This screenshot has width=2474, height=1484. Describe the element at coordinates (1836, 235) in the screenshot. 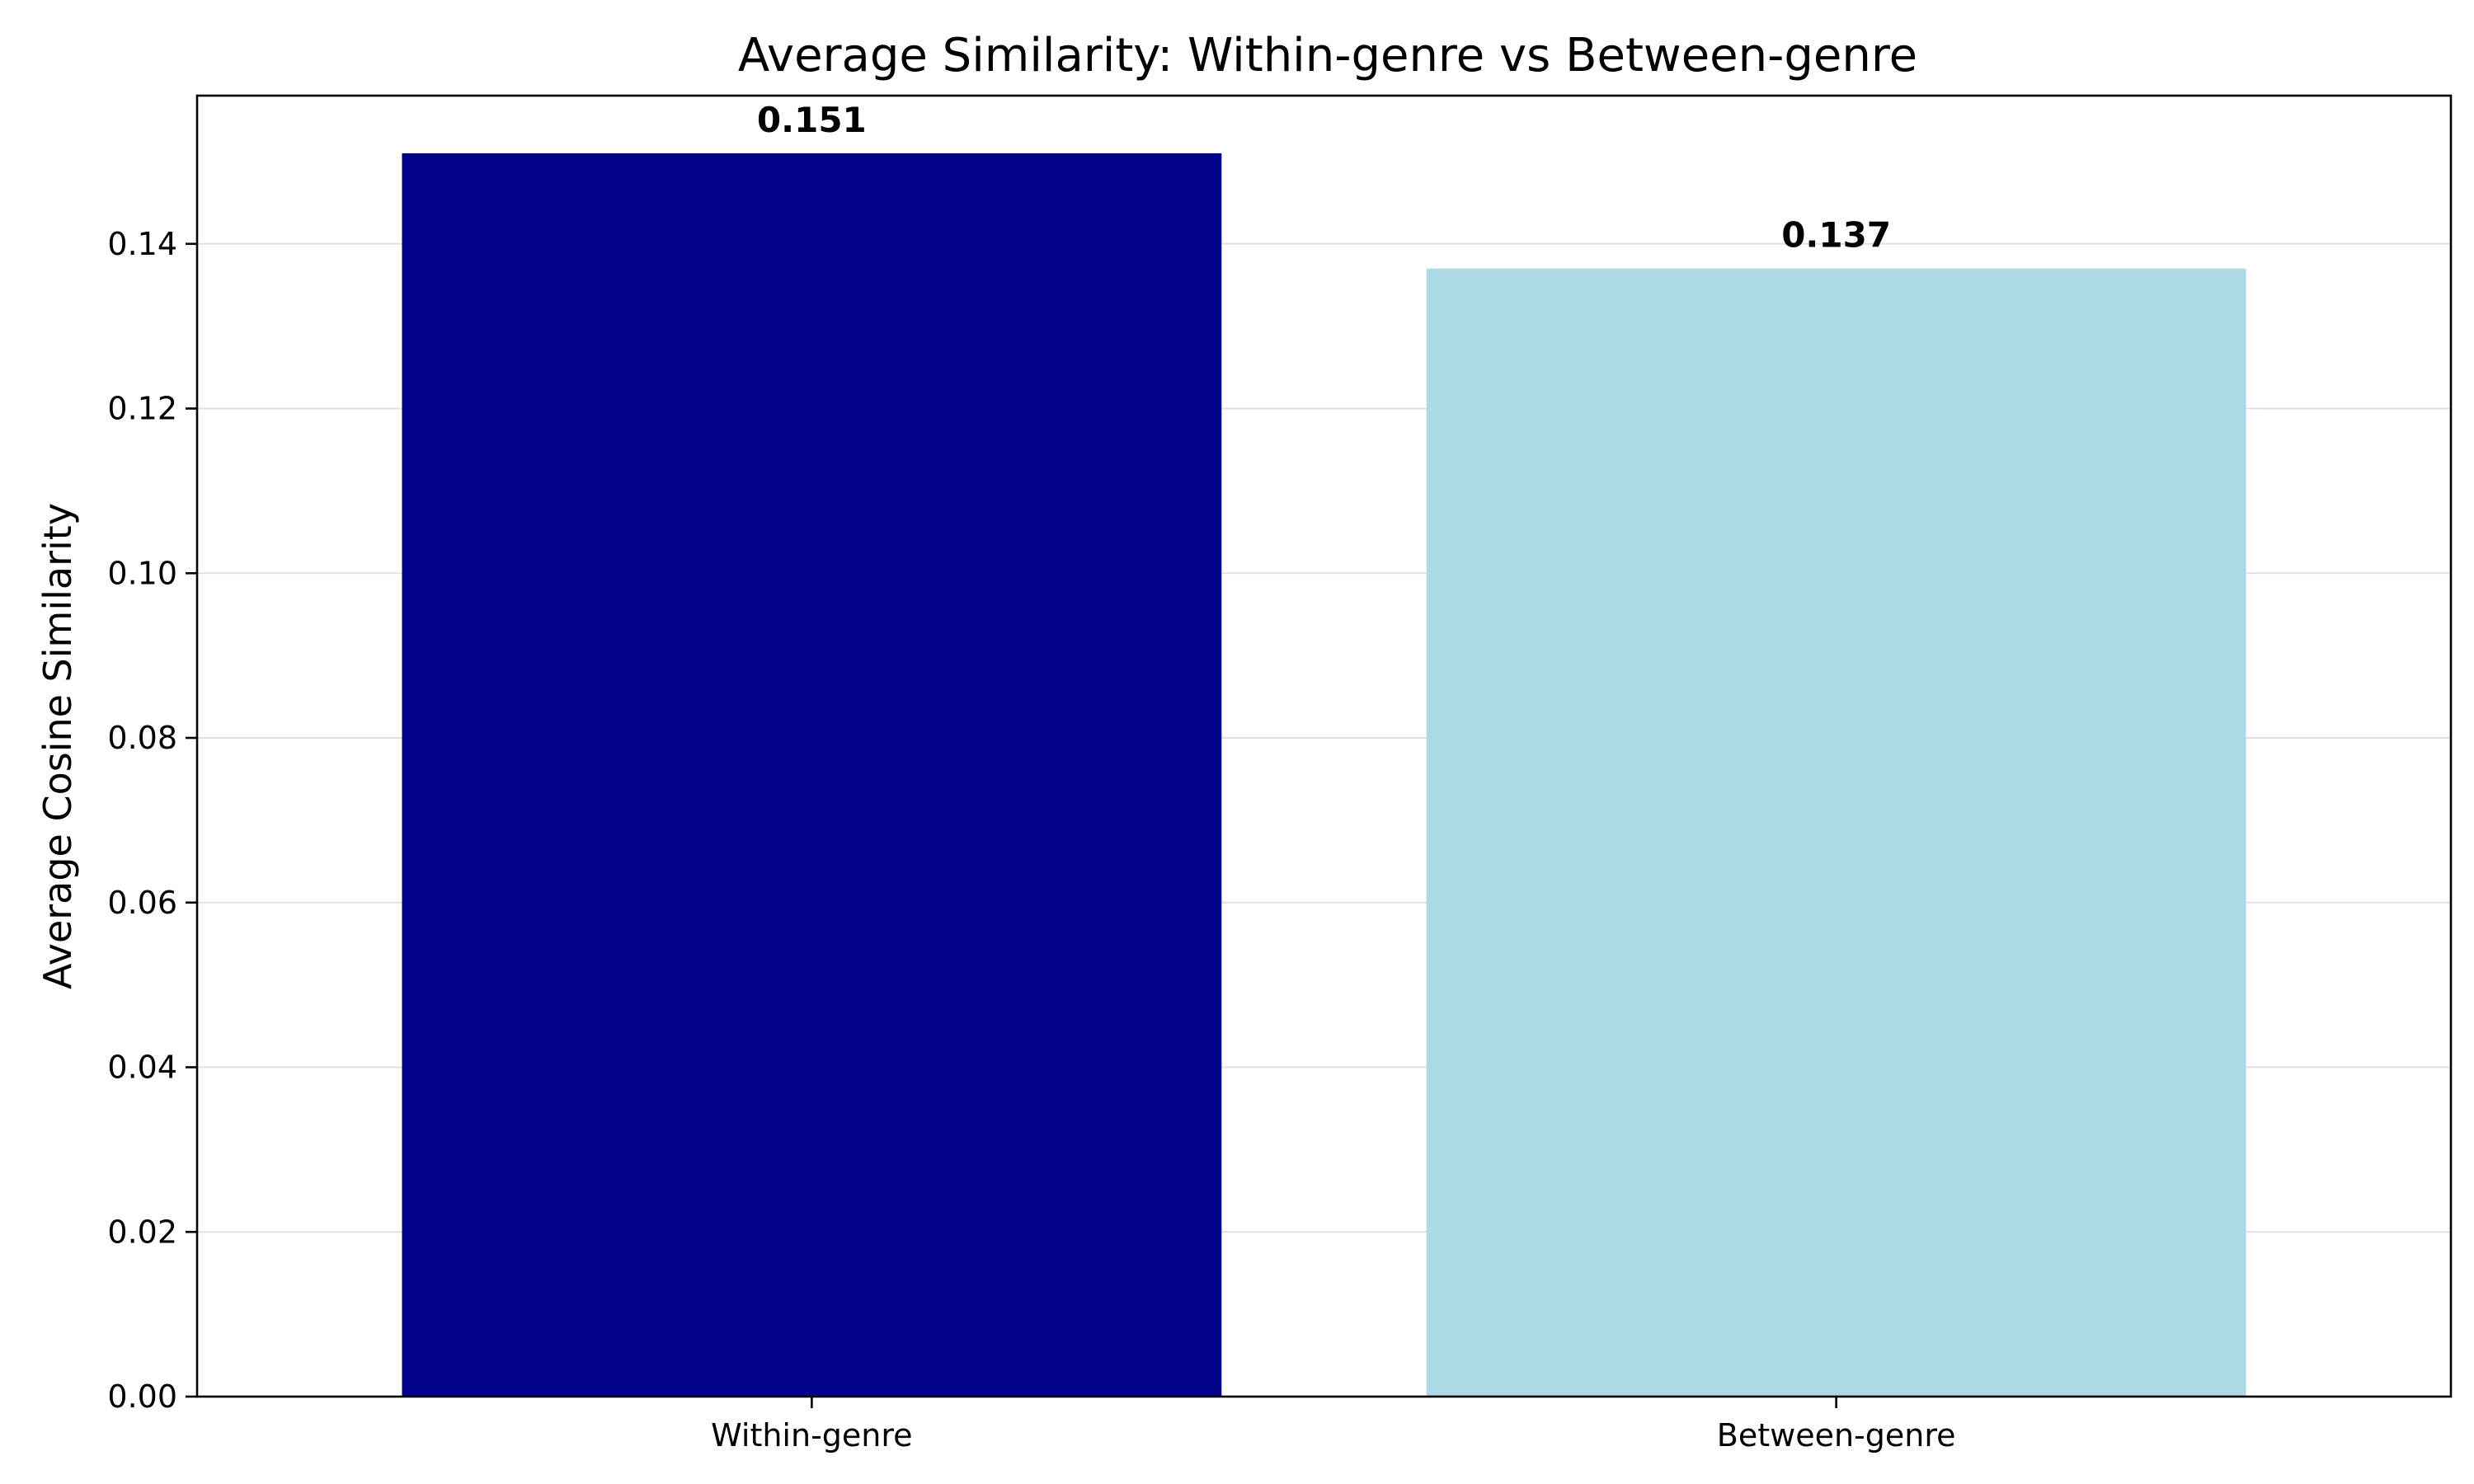

I see `data-label: 0.137` at that location.